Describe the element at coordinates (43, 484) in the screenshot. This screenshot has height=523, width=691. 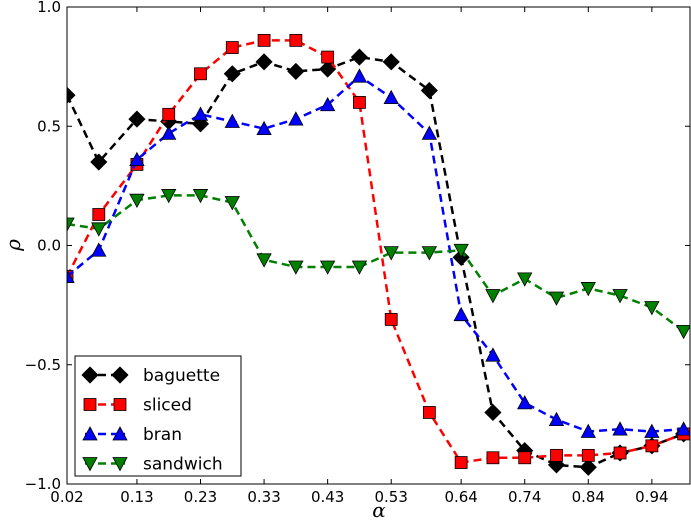
I see `y-tick-label: −1.0` at that location.